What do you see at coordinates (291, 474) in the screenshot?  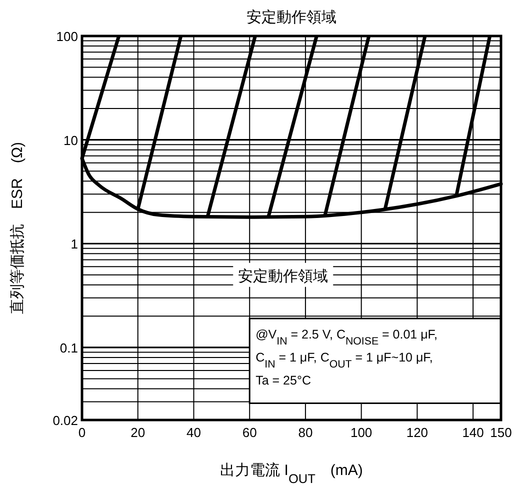 I see `x-axis-title: 出力電流 I$_{OUT}$ (mA)` at bounding box center [291, 474].